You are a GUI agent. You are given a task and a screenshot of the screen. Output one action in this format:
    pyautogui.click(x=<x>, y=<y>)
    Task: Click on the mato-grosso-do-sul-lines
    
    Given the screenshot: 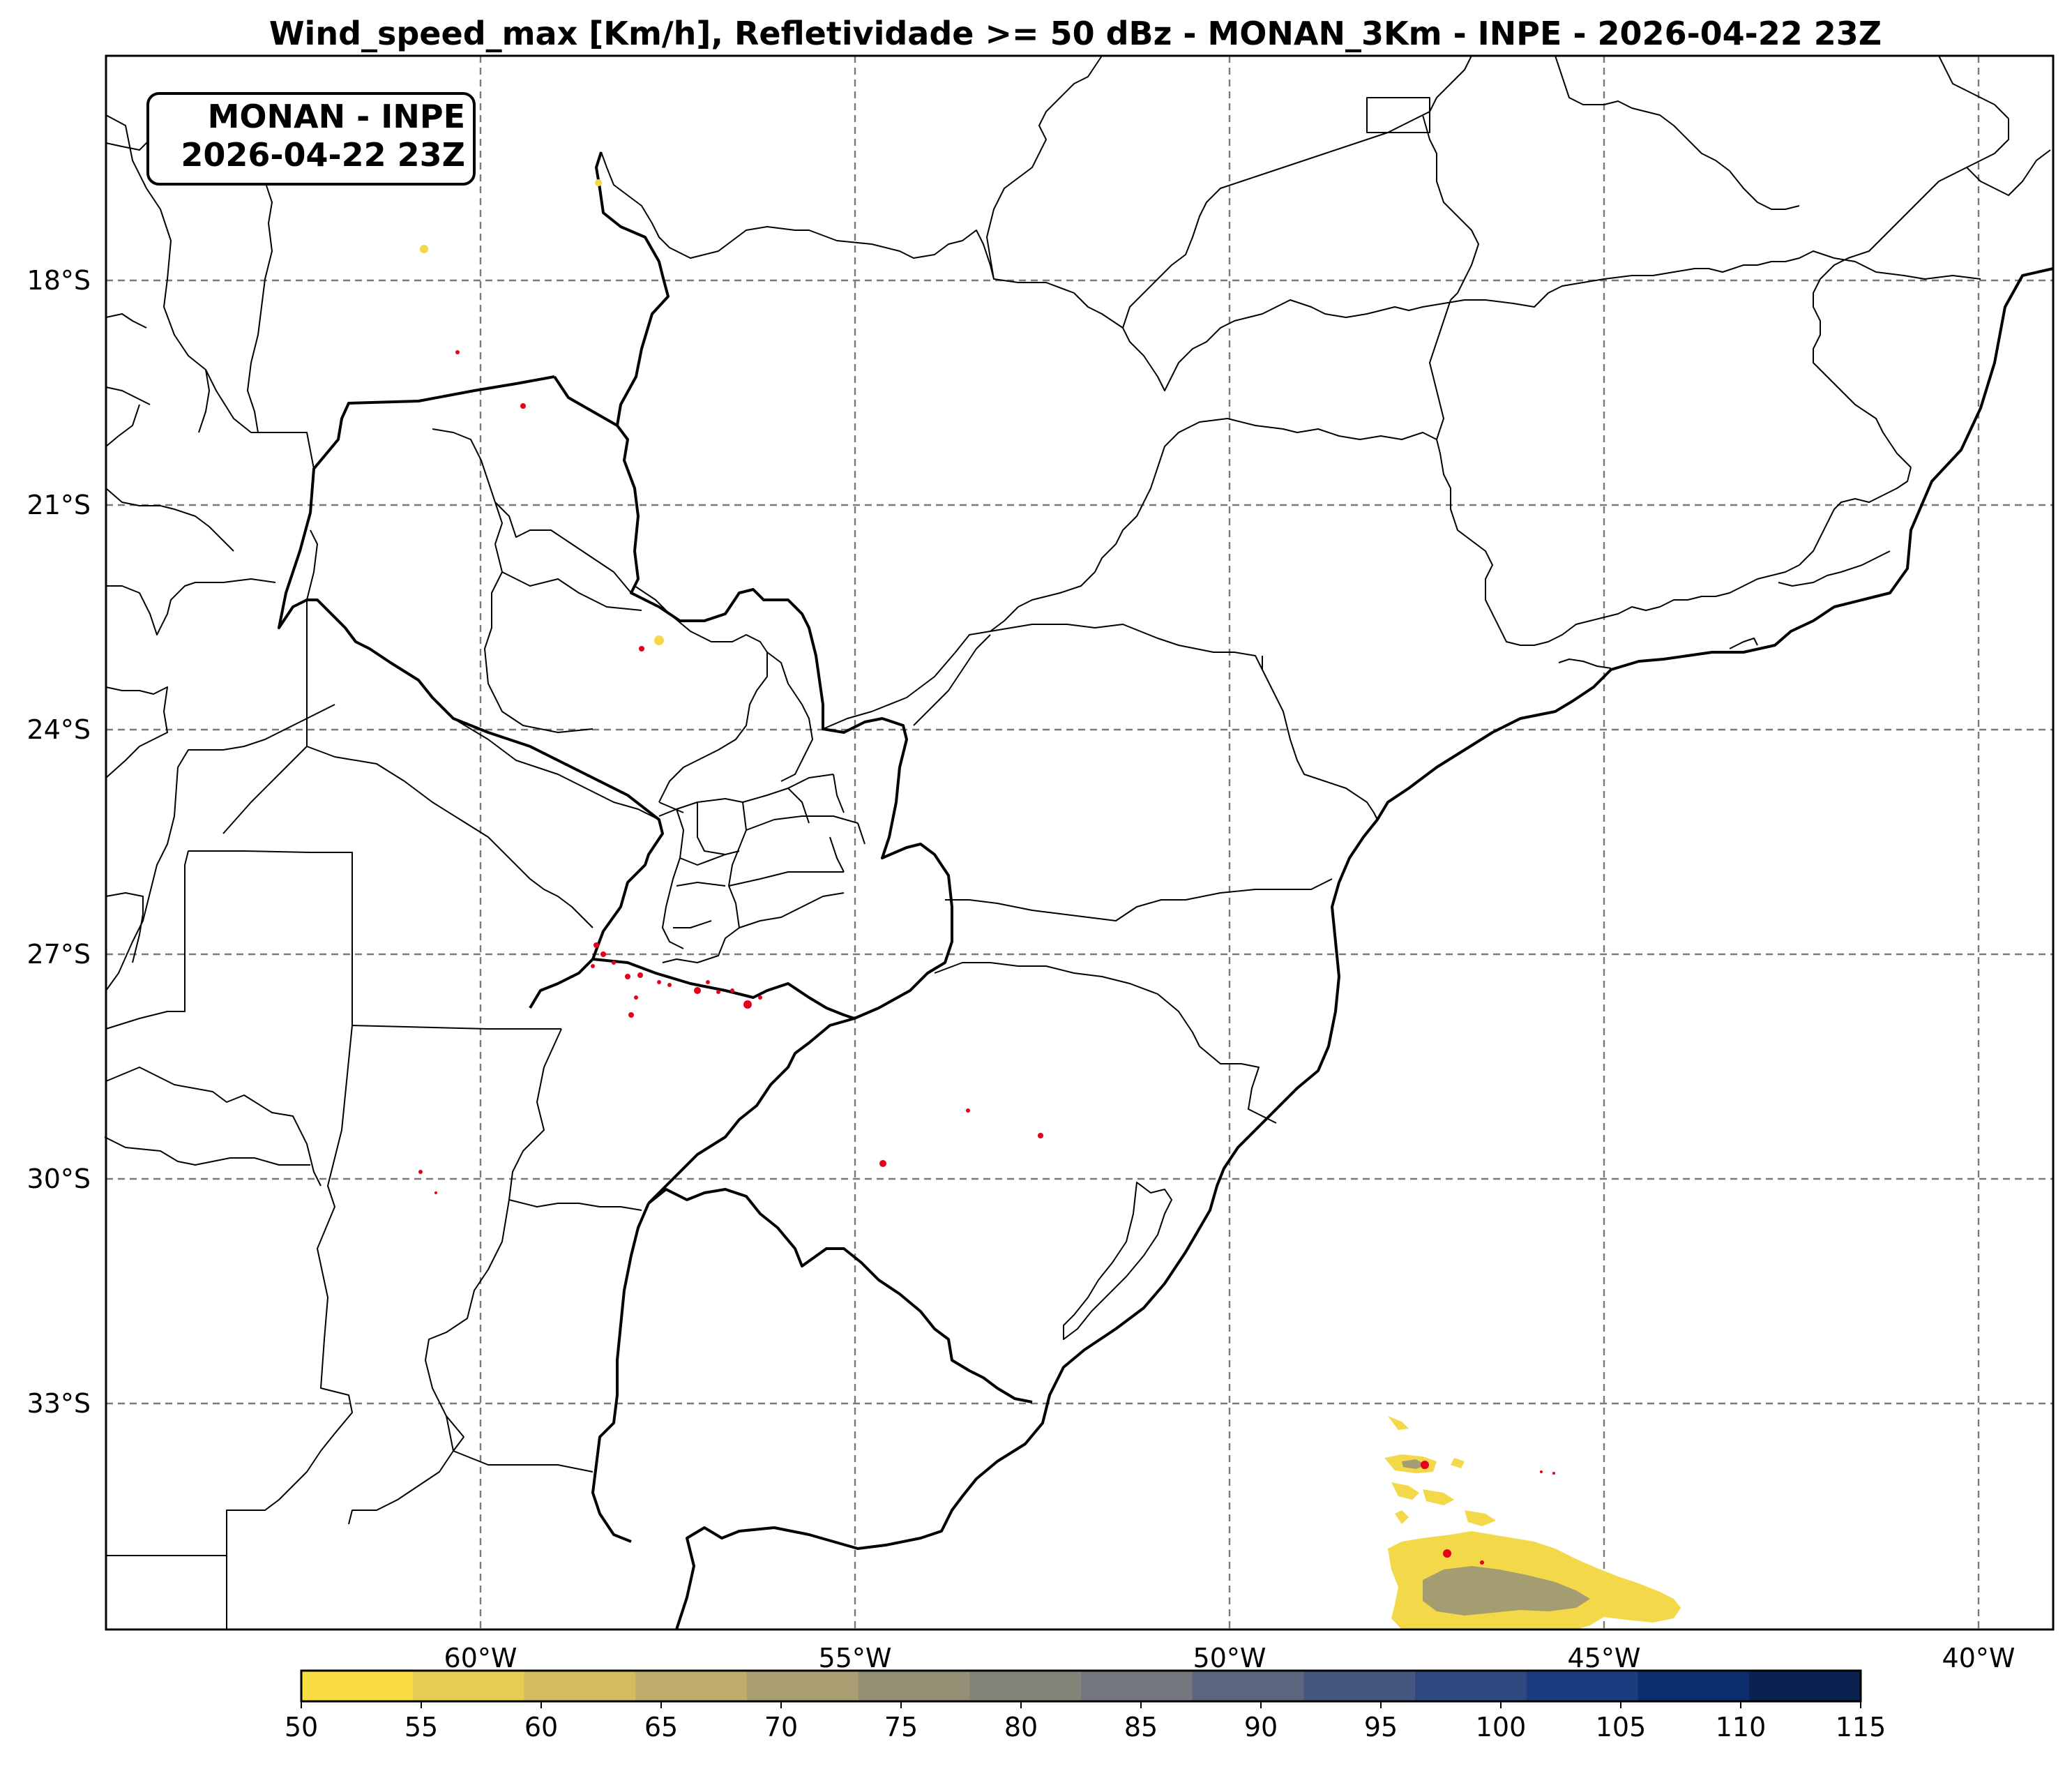 What is the action you would take?
    pyautogui.click(x=724, y=699)
    